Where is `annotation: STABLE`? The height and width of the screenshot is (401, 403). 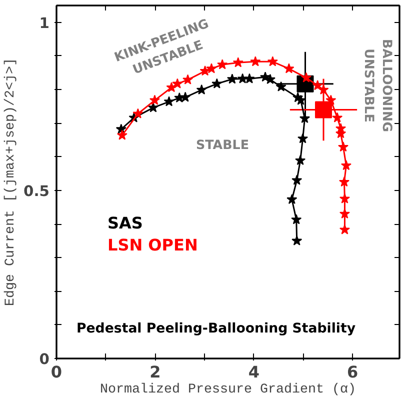
annotation: STABLE is located at coordinates (222, 144).